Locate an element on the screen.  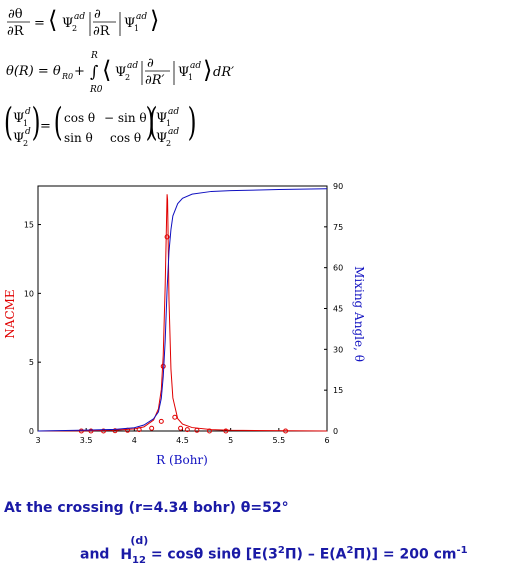
equation-derivative: ∂θ ∂R = ⟨ Ψ 2 ad ∂ ∂R Ψ 1 ad ⟩ is located at coordinates (156, 22).